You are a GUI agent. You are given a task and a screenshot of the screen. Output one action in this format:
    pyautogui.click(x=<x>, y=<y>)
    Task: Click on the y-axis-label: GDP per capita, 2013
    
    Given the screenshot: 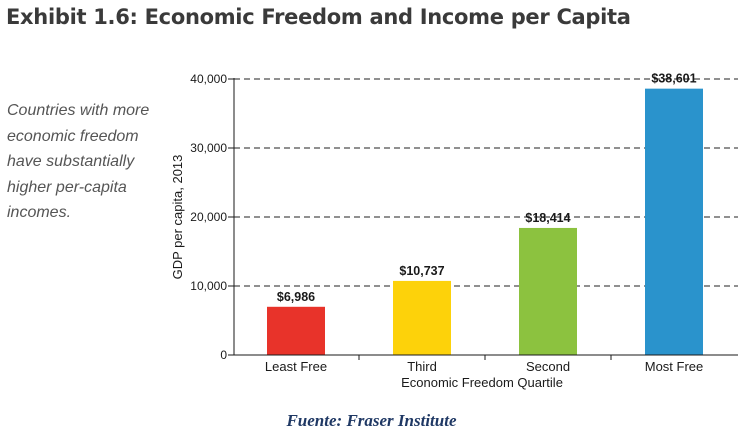 What is the action you would take?
    pyautogui.click(x=177, y=217)
    